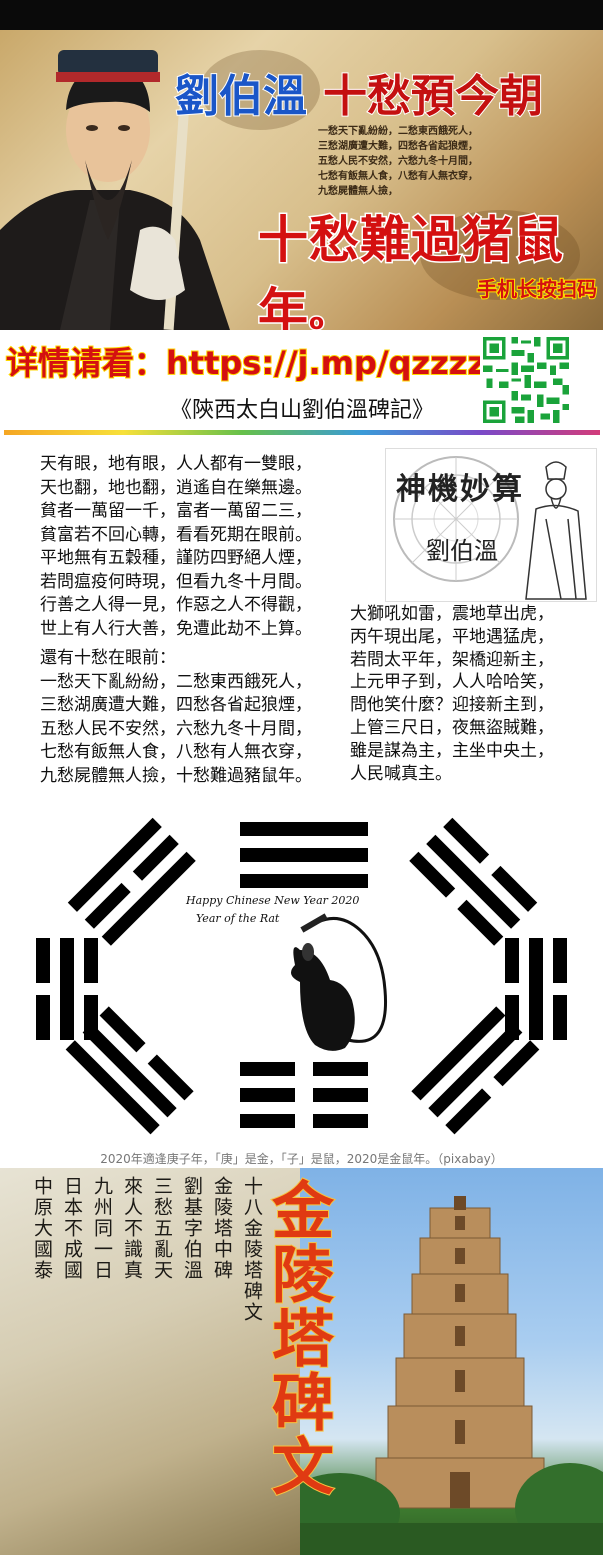 The image size is (603, 1555). What do you see at coordinates (67, 989) in the screenshot?
I see `trigram-left` at bounding box center [67, 989].